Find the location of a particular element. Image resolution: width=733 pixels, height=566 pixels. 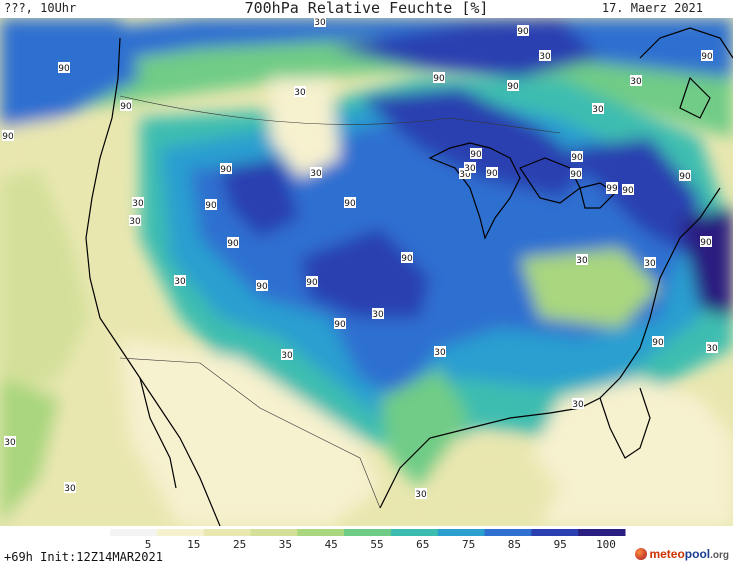

colorbar-label: 5 is located at coordinates (148, 544).